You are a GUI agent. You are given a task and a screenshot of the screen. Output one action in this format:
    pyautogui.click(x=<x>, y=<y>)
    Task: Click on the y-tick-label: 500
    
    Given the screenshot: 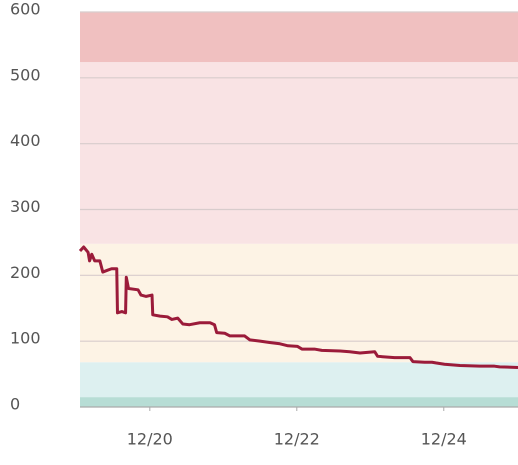 What is the action you would take?
    pyautogui.click(x=25, y=74)
    